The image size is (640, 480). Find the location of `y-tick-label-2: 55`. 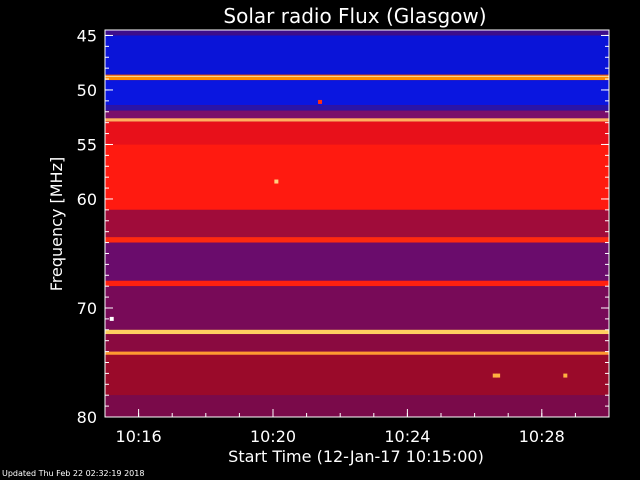

y-tick-label-2: 55 is located at coordinates (87, 144).